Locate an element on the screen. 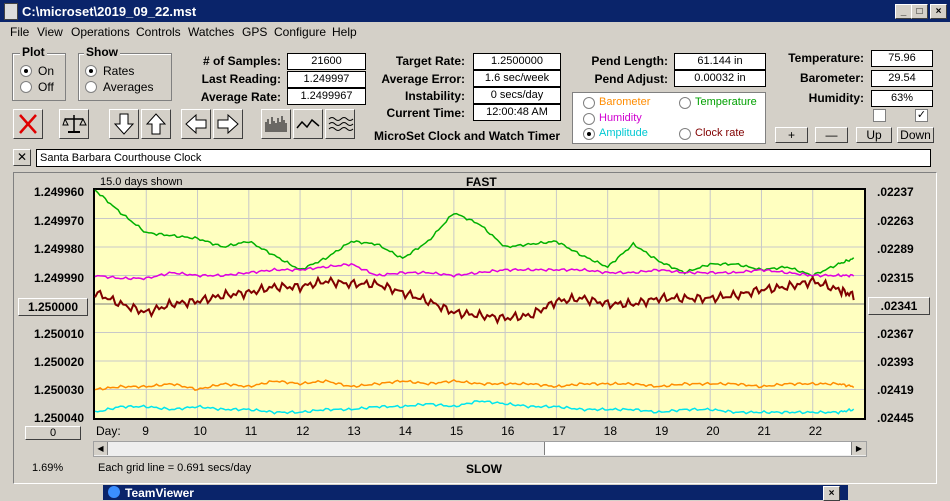  plot-off-radio is located at coordinates (26, 87).